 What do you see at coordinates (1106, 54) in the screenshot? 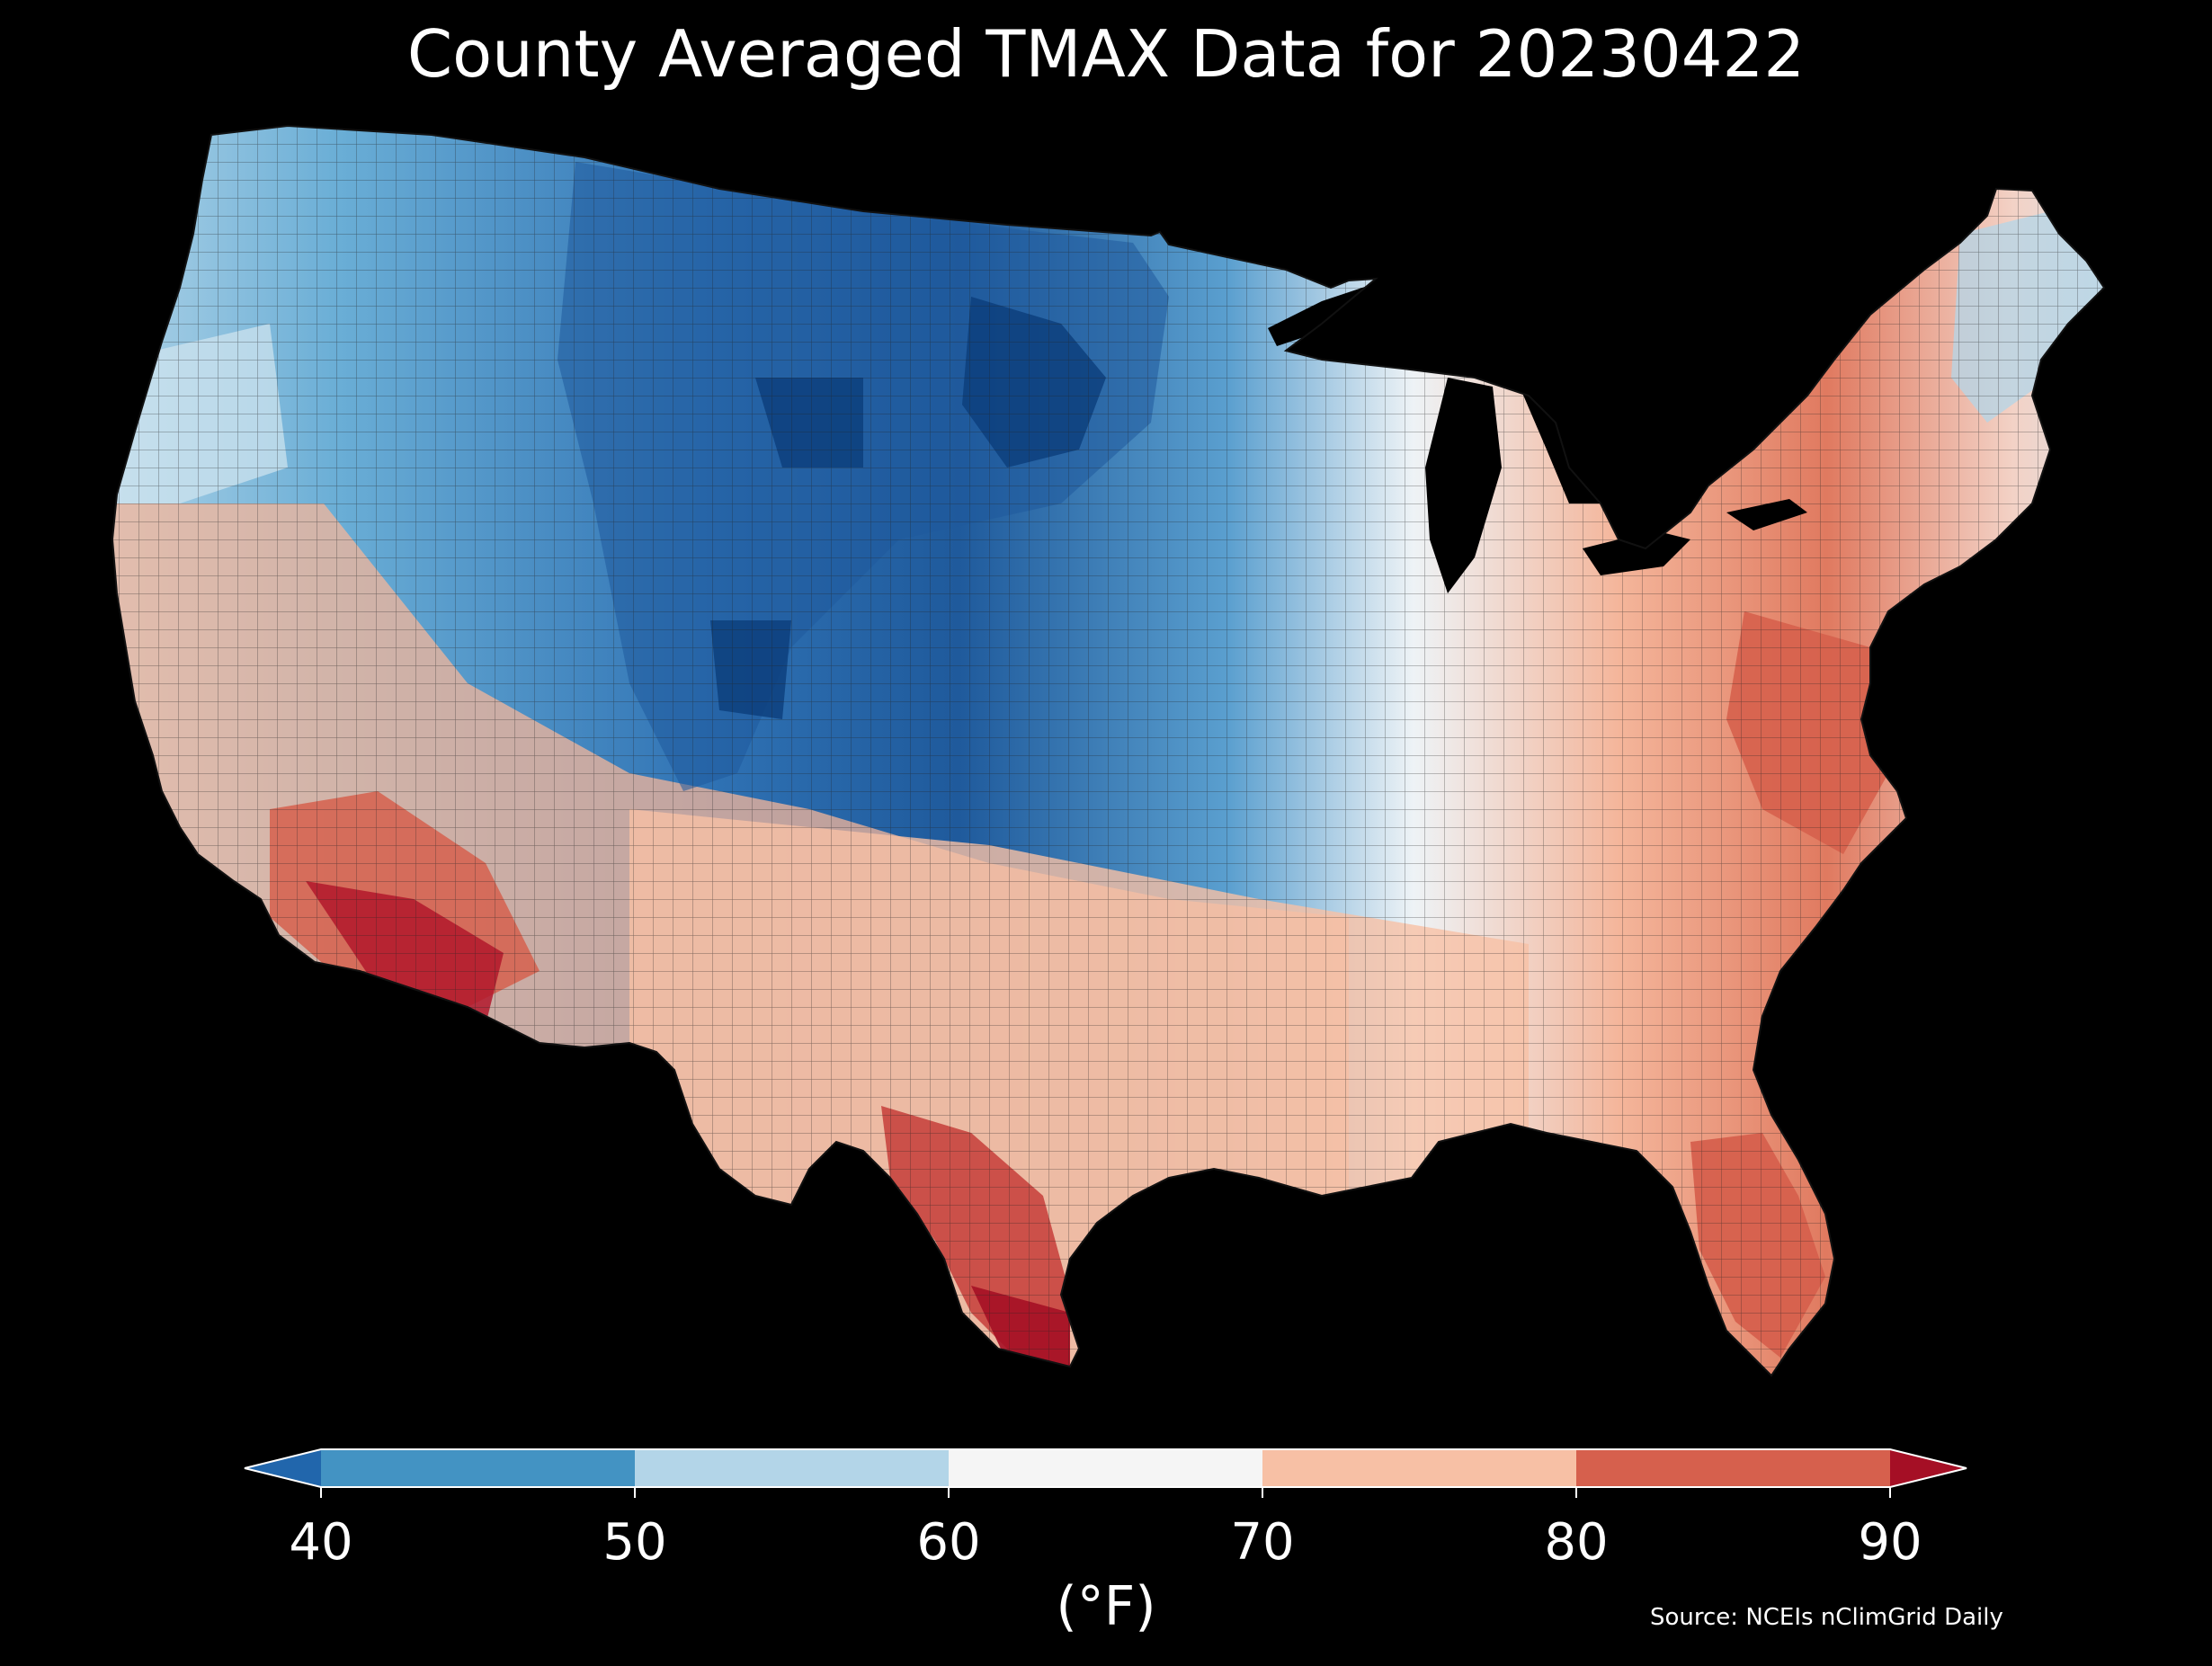
I see `map-title: County Averaged TMAX Data for 20230422` at bounding box center [1106, 54].